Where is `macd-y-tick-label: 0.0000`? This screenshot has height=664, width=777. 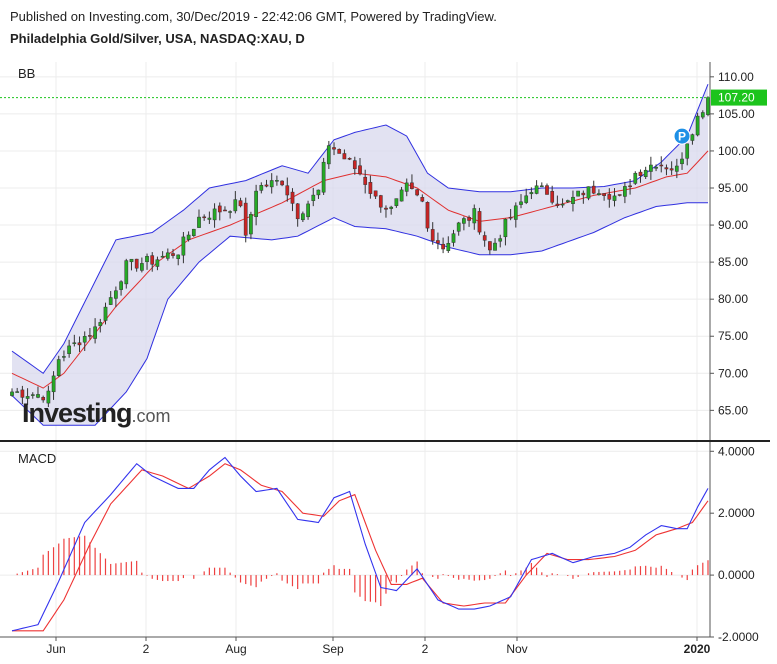
macd-y-tick-label: 0.0000 is located at coordinates (736, 575).